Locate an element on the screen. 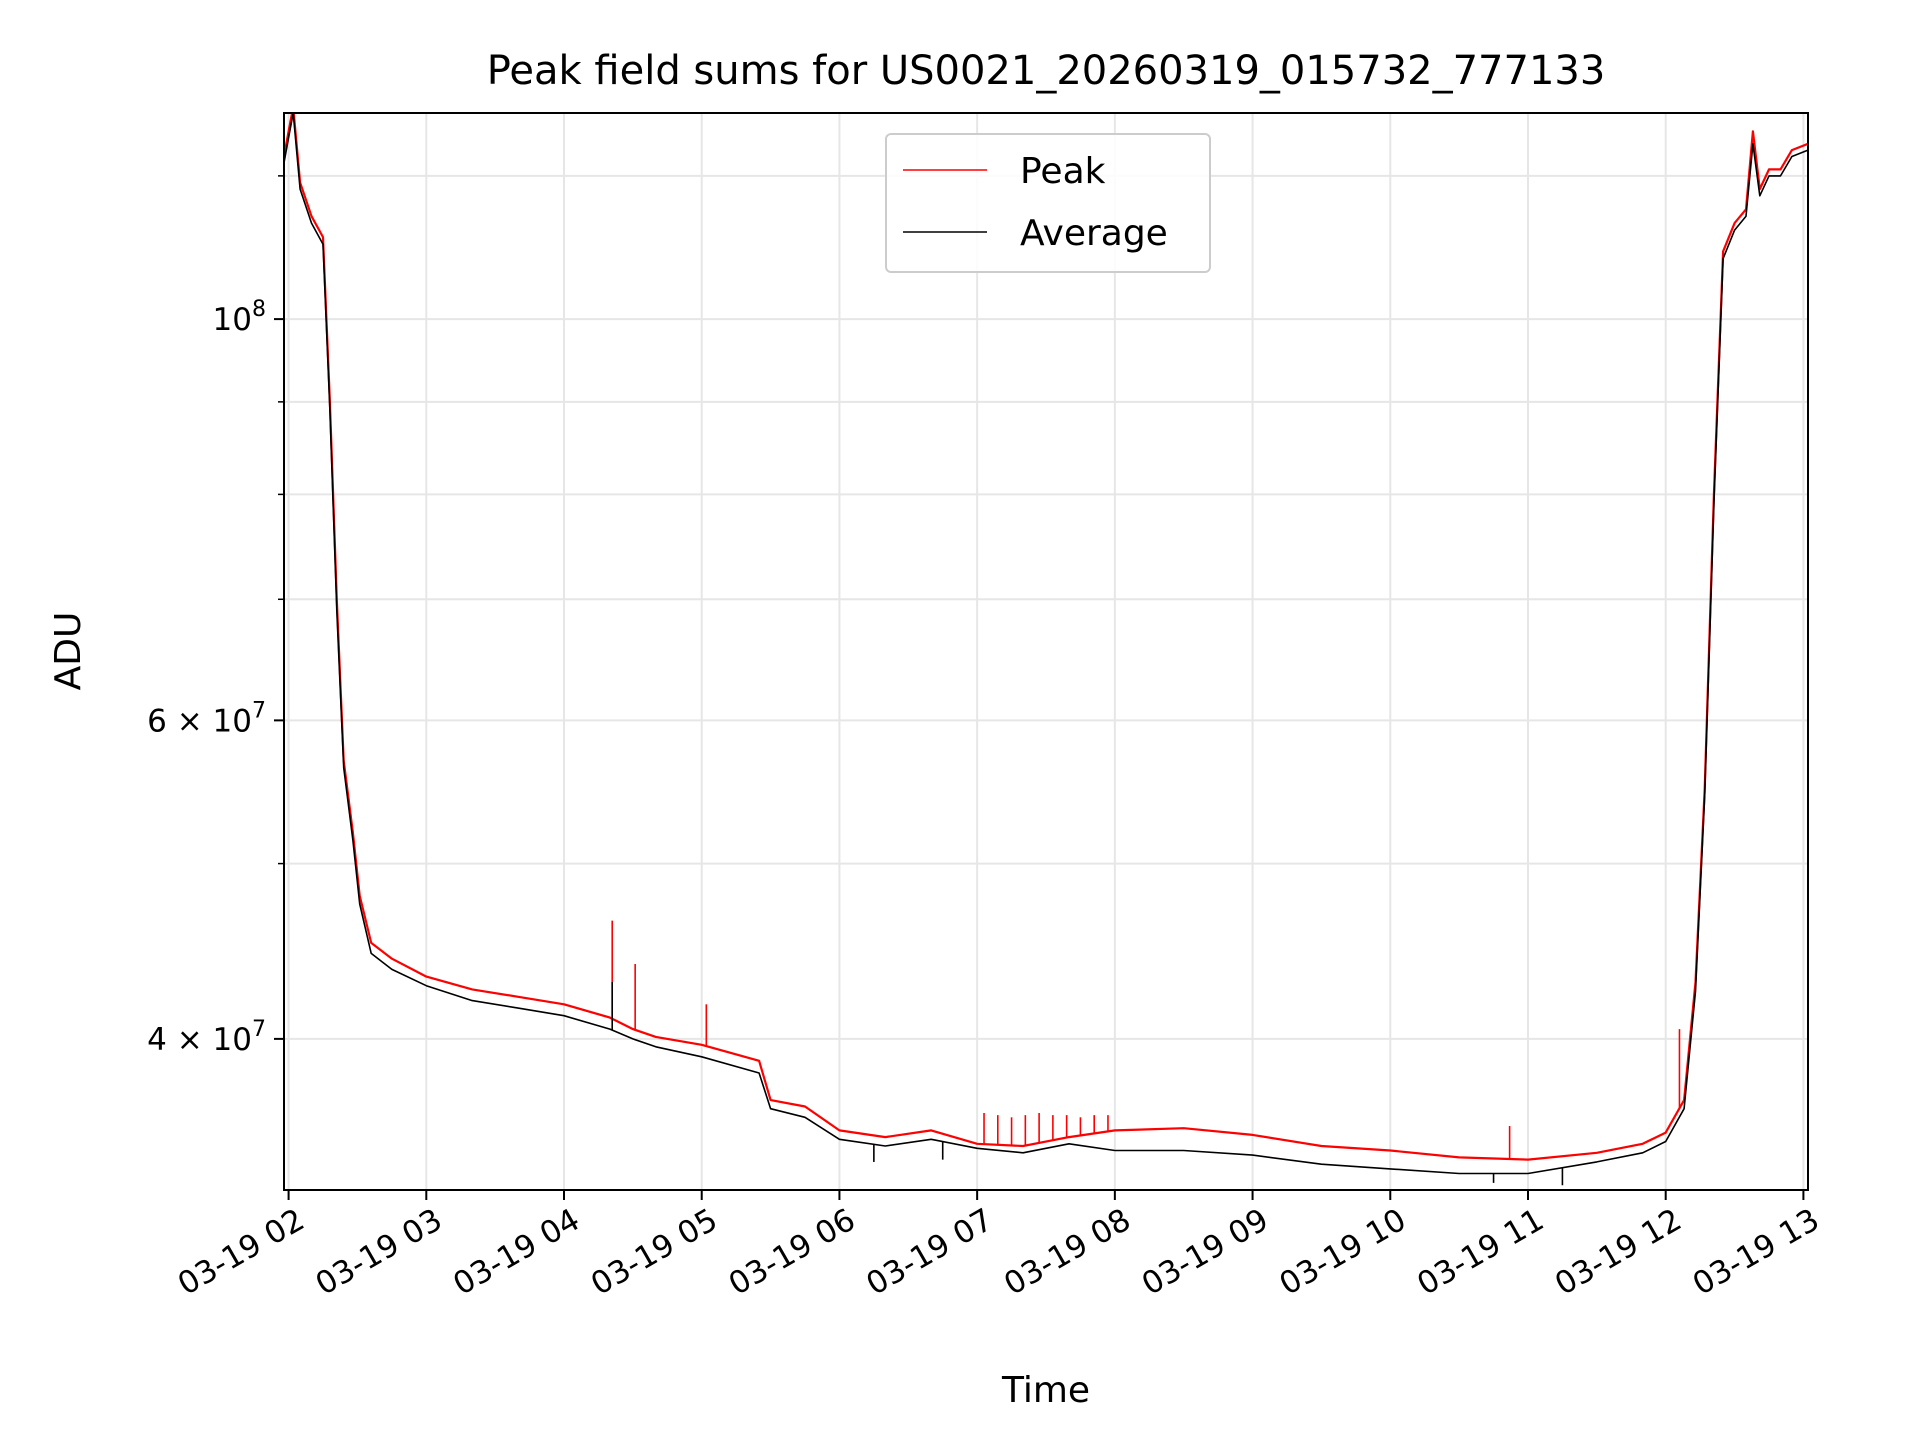 This screenshot has width=1920, height=1440. legend-label-average: Average is located at coordinates (1094, 233).